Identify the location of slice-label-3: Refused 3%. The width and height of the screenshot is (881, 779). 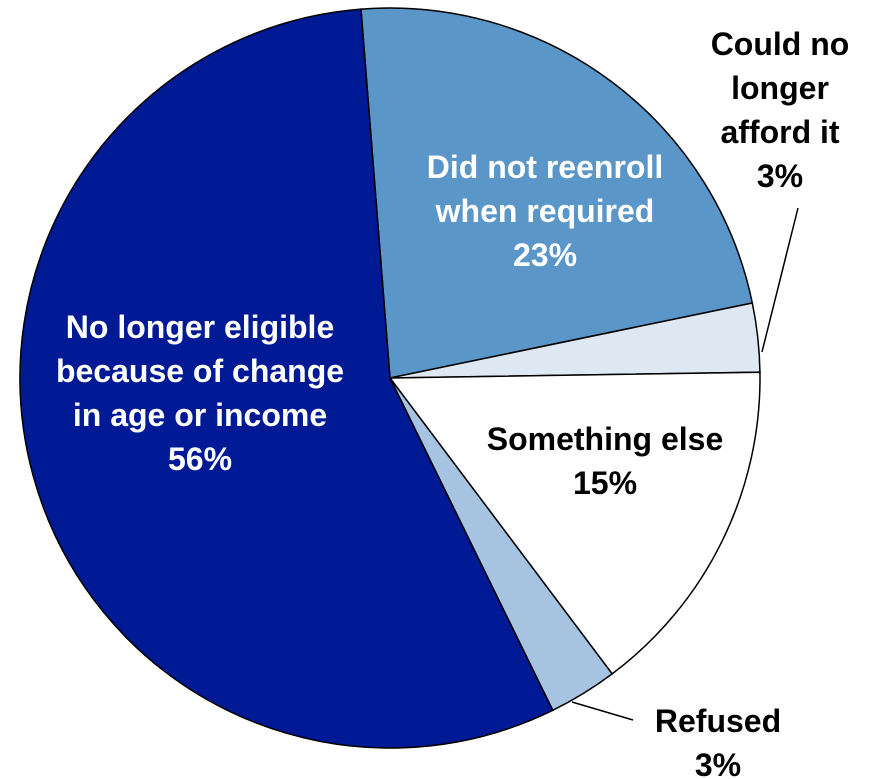
(718, 741).